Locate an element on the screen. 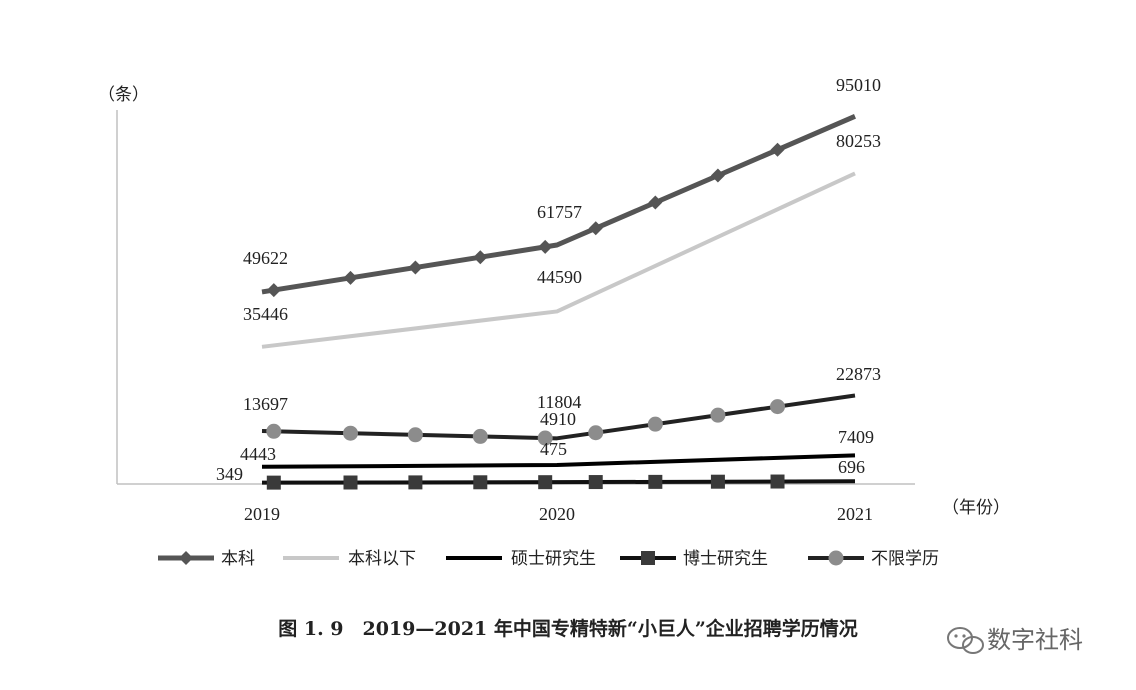  legend-label-2: 硕士研究生 is located at coordinates (553, 559).